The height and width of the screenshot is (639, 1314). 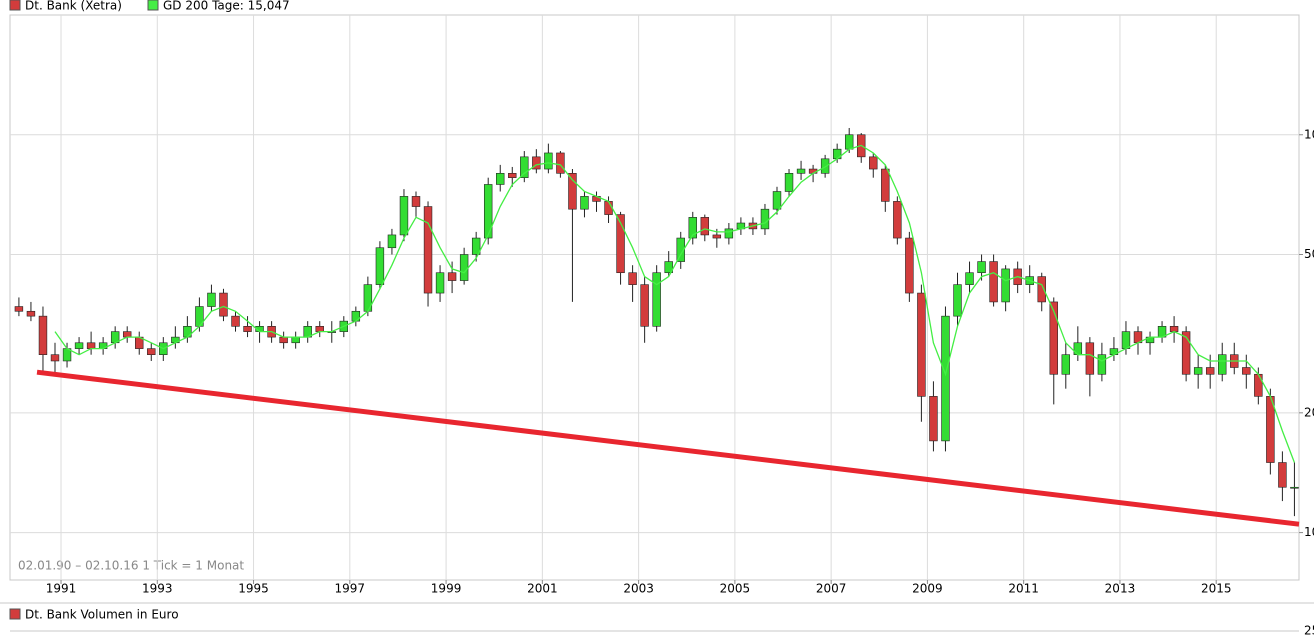 I want to click on x-tick-label: 2009, so click(x=927, y=589).